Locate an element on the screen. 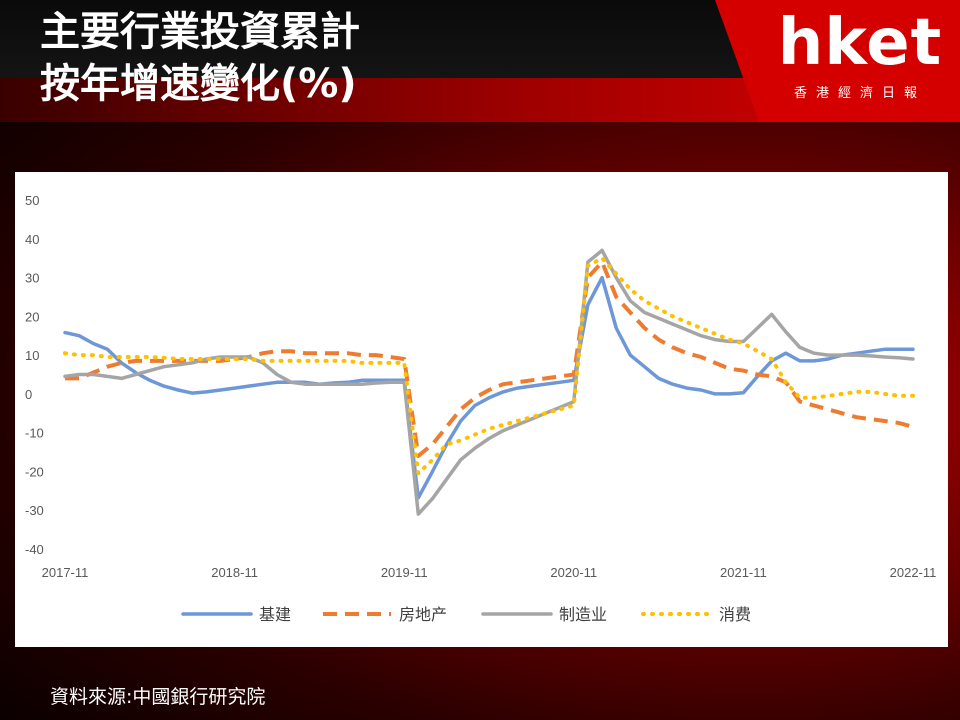 This screenshot has height=720, width=960. y-tick-label: 20 is located at coordinates (32, 316).